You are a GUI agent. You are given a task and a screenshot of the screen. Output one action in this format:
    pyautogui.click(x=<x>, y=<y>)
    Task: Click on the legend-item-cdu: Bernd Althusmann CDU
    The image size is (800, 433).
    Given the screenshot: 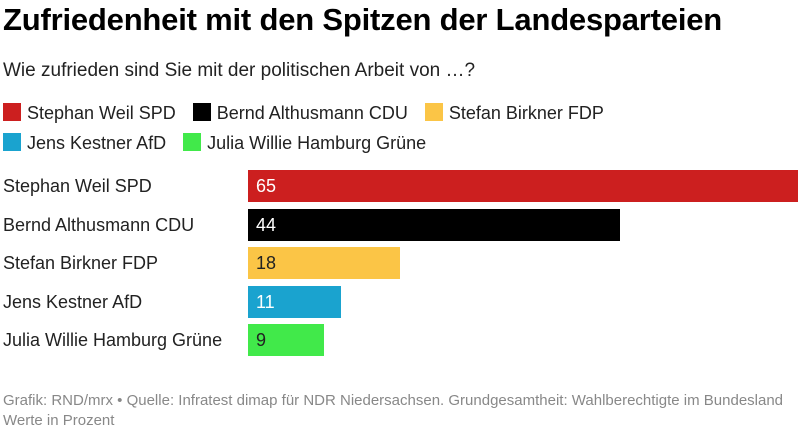 What is the action you would take?
    pyautogui.click(x=300, y=113)
    